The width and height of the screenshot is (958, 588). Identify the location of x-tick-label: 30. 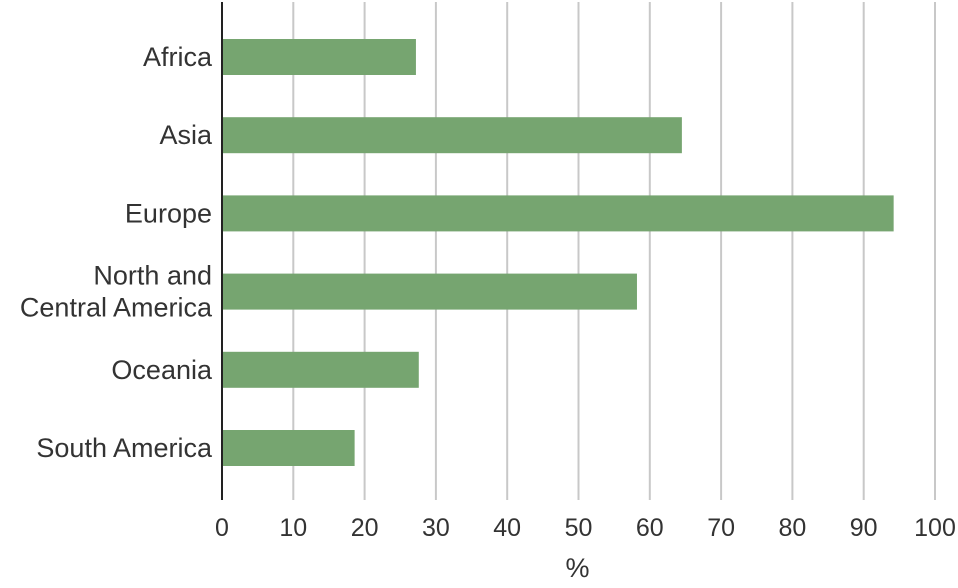
(436, 528).